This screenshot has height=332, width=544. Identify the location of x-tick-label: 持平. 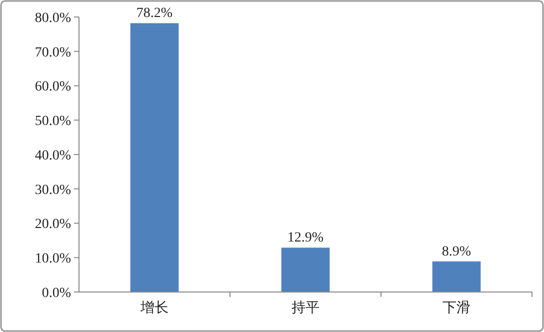
(306, 308).